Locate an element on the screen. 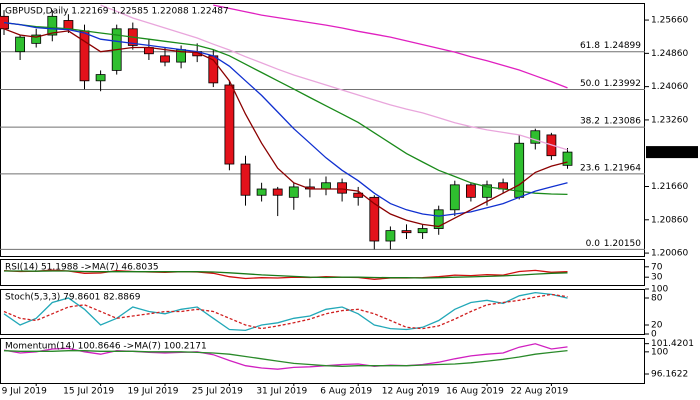  y-tick-label: 1.20060 is located at coordinates (669, 254).